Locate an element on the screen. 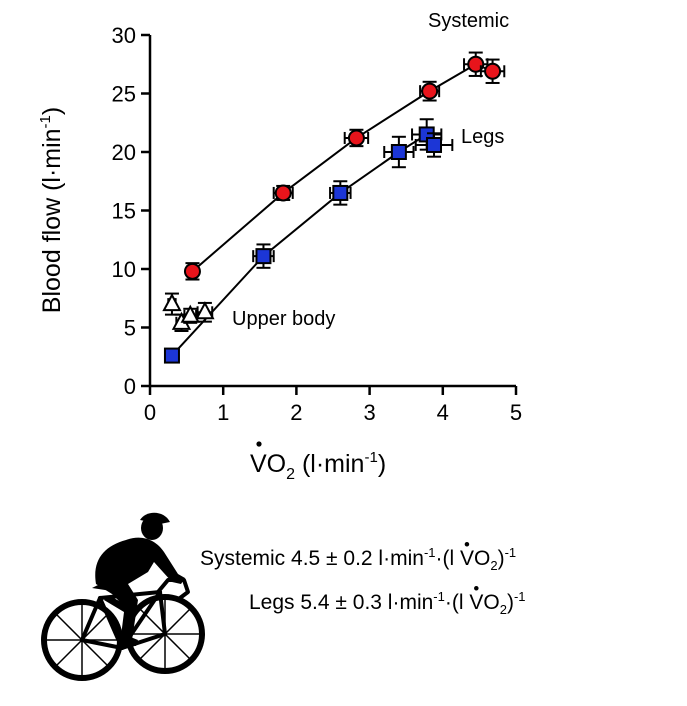  y-axis-ticks: 0 5 10 15 20 25 30 is located at coordinates (131, 211).